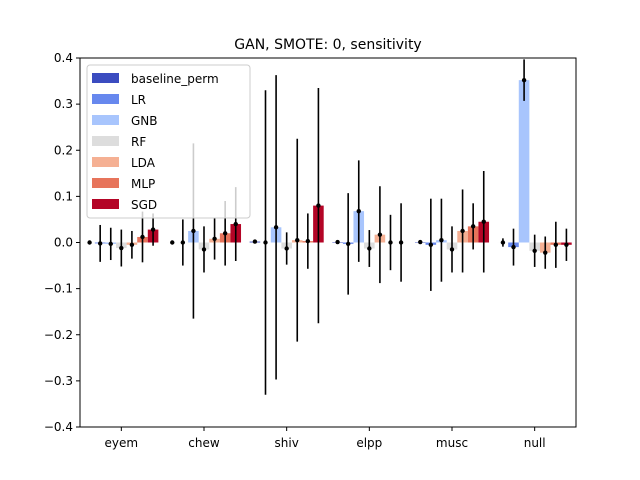  I want to click on mean-point-MLP-chew, so click(225, 233).